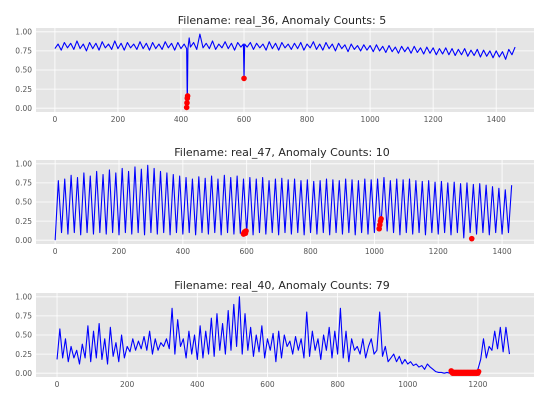 The height and width of the screenshot is (412, 552). What do you see at coordinates (282, 20) in the screenshot?
I see `subplot-title: Filename: real_36, Anomaly Counts: 5` at bounding box center [282, 20].